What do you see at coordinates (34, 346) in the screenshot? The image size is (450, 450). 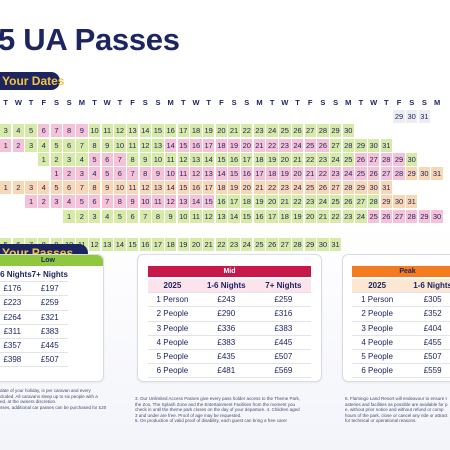 I see `table-row: £357 £445` at bounding box center [34, 346].